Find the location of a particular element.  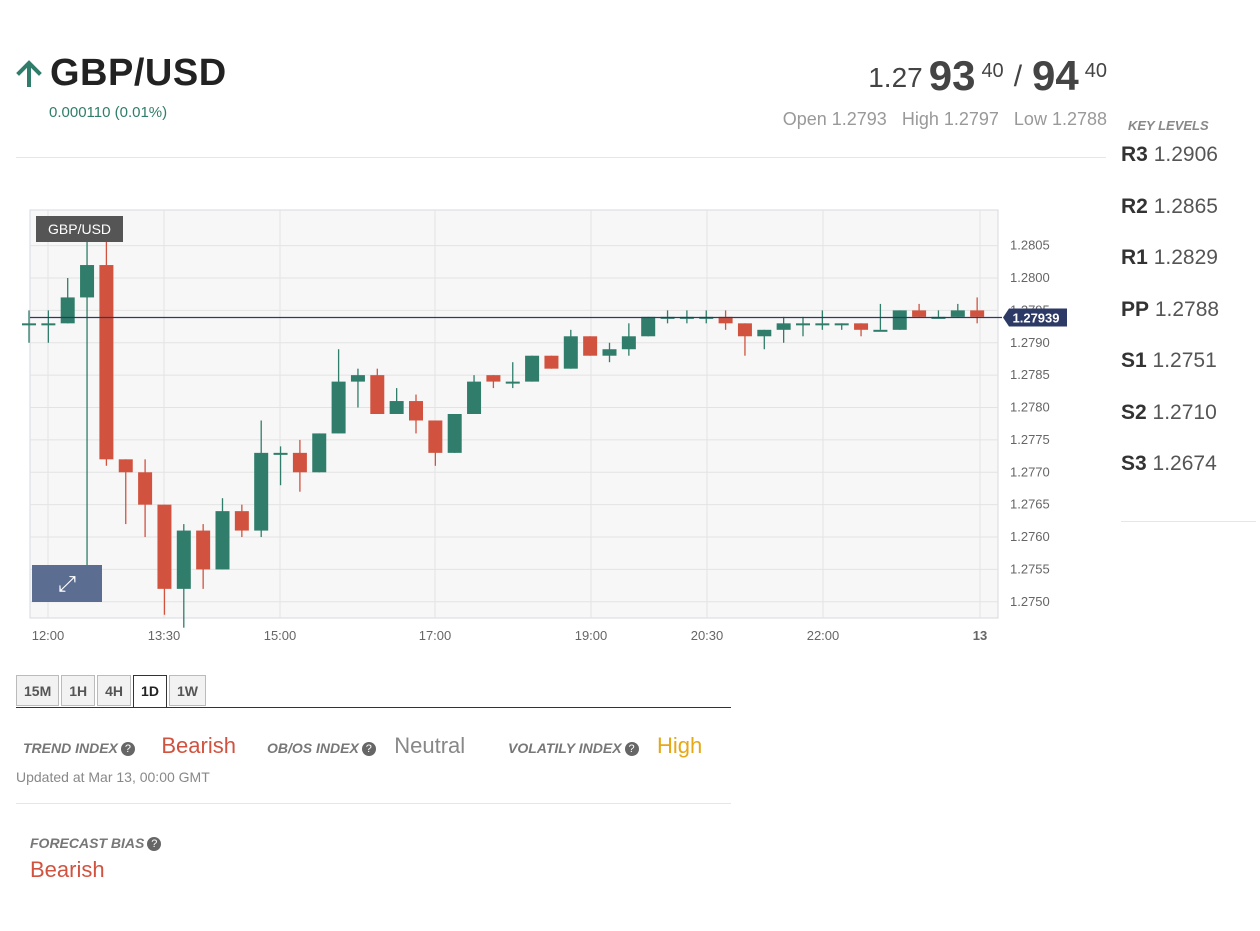

y-tick-label: 1.2765 is located at coordinates (1030, 504).